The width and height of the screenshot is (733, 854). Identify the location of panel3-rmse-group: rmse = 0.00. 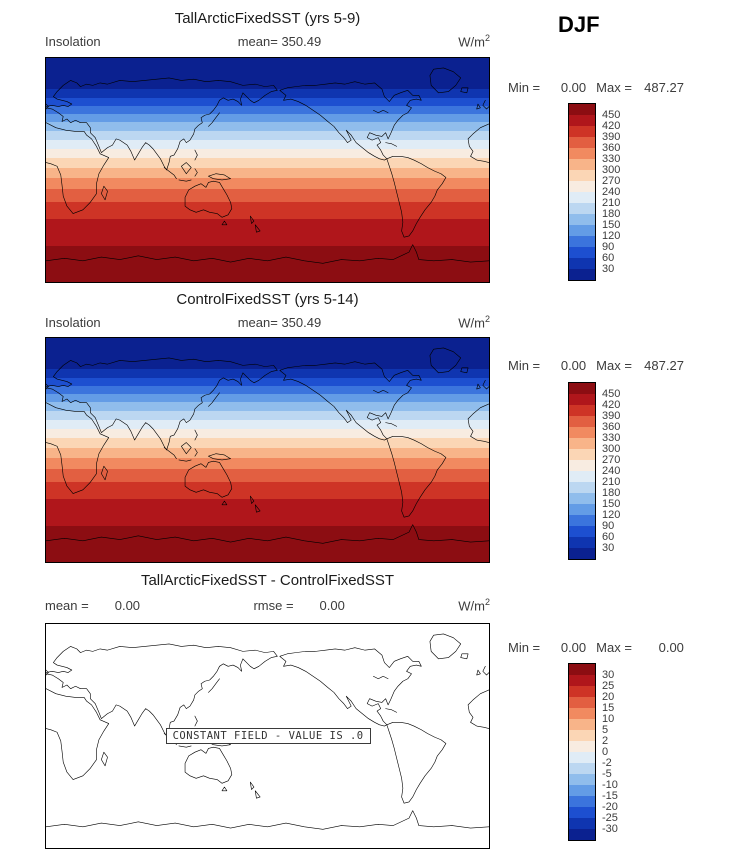
(298, 605).